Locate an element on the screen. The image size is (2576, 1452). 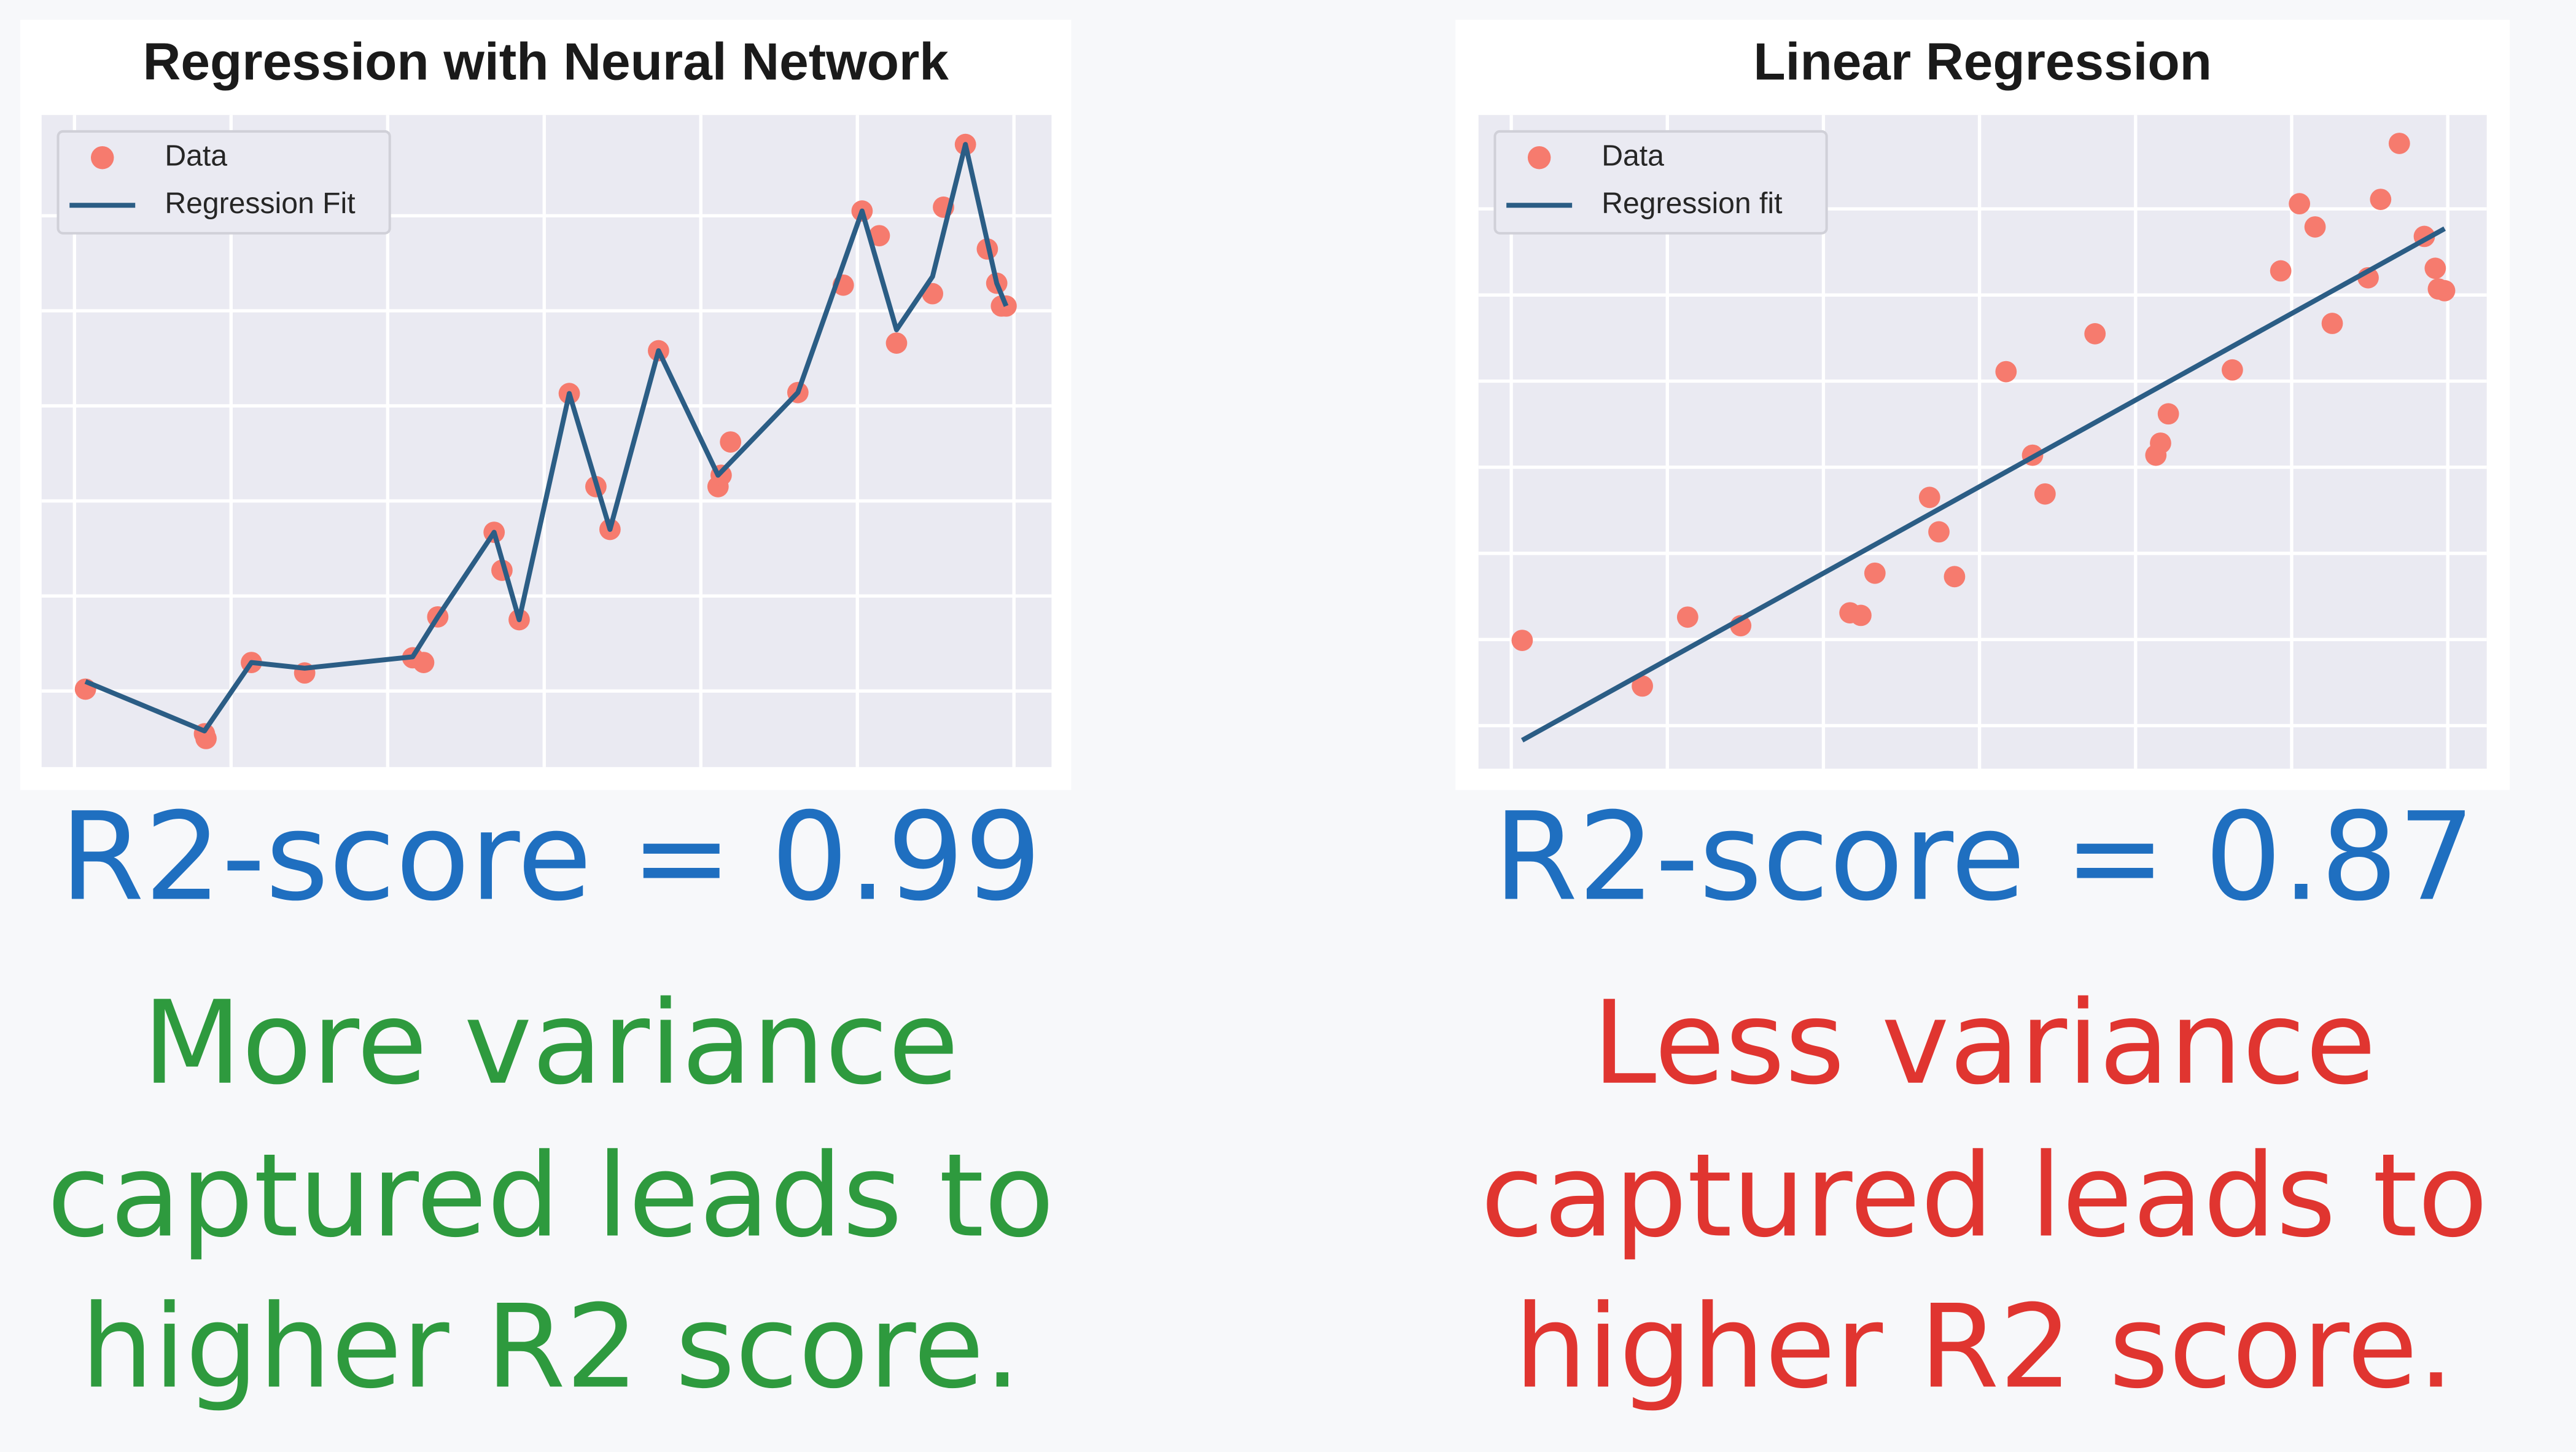
note-annotation: Less variance is located at coordinates (1984, 1043).